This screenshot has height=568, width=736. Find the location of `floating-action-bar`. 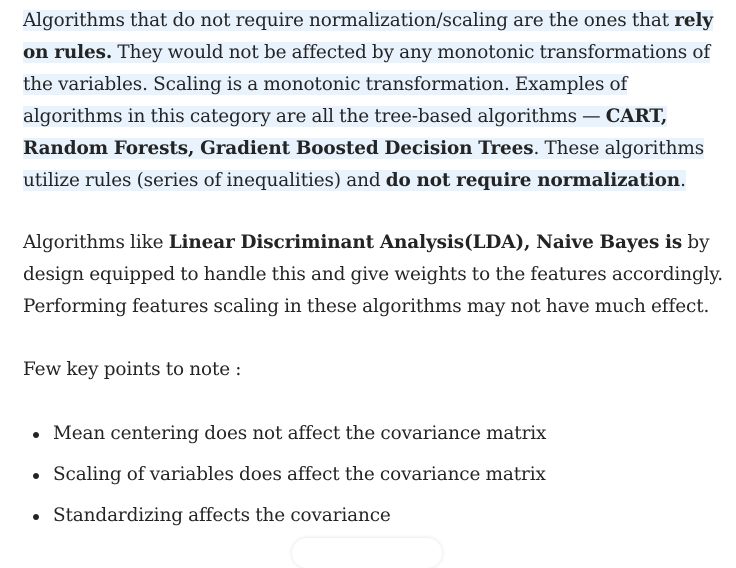

floating-action-bar is located at coordinates (367, 553).